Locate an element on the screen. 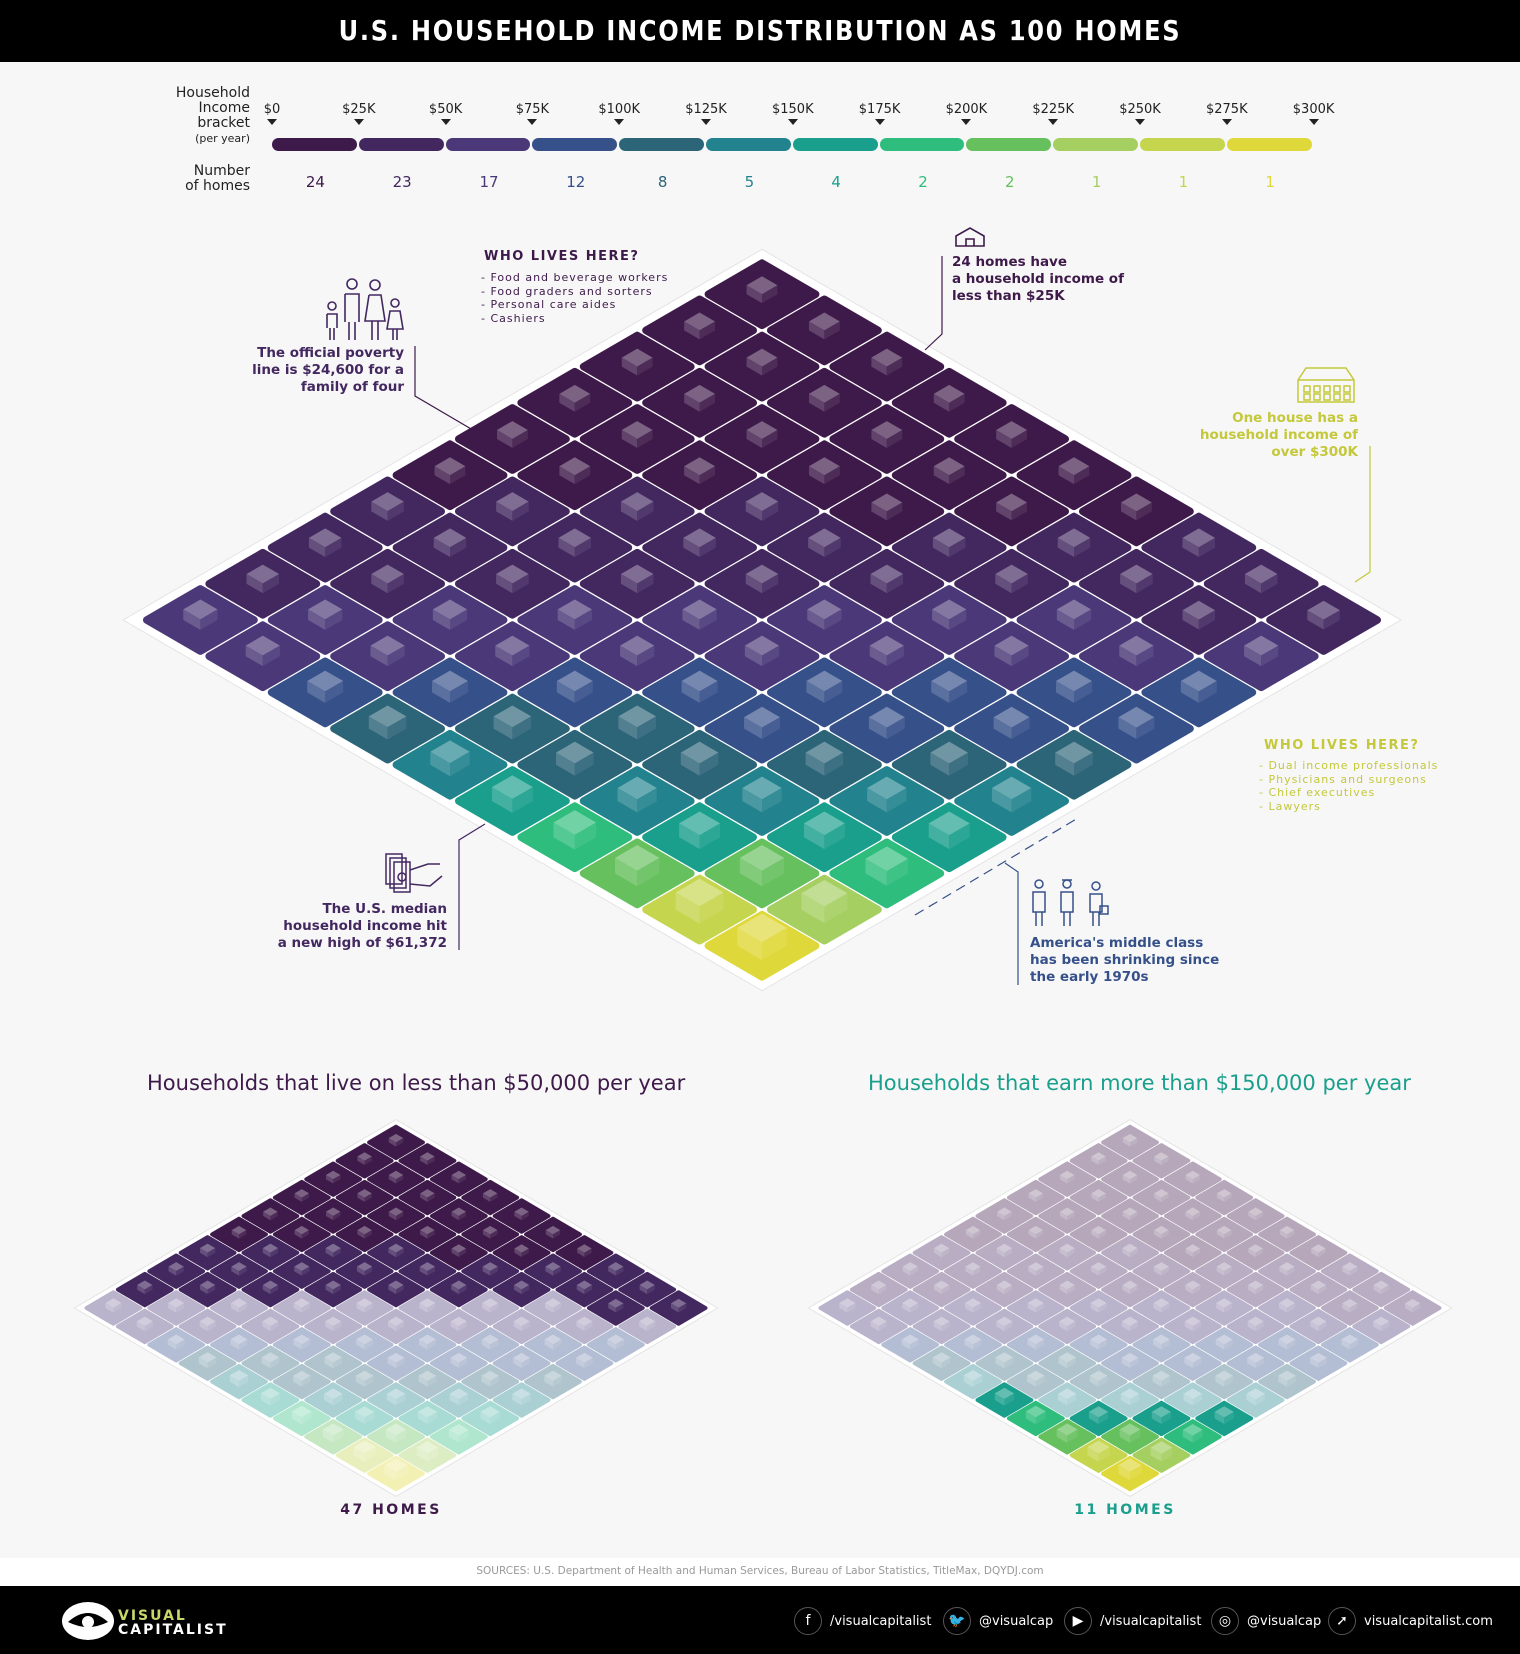  home-count-label: 23 is located at coordinates (402, 182).